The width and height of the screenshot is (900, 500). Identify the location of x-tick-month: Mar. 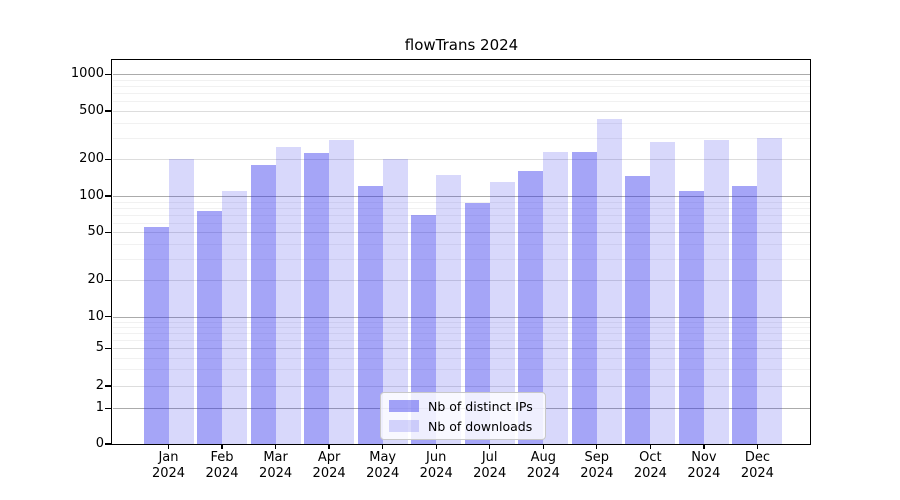
(275, 457).